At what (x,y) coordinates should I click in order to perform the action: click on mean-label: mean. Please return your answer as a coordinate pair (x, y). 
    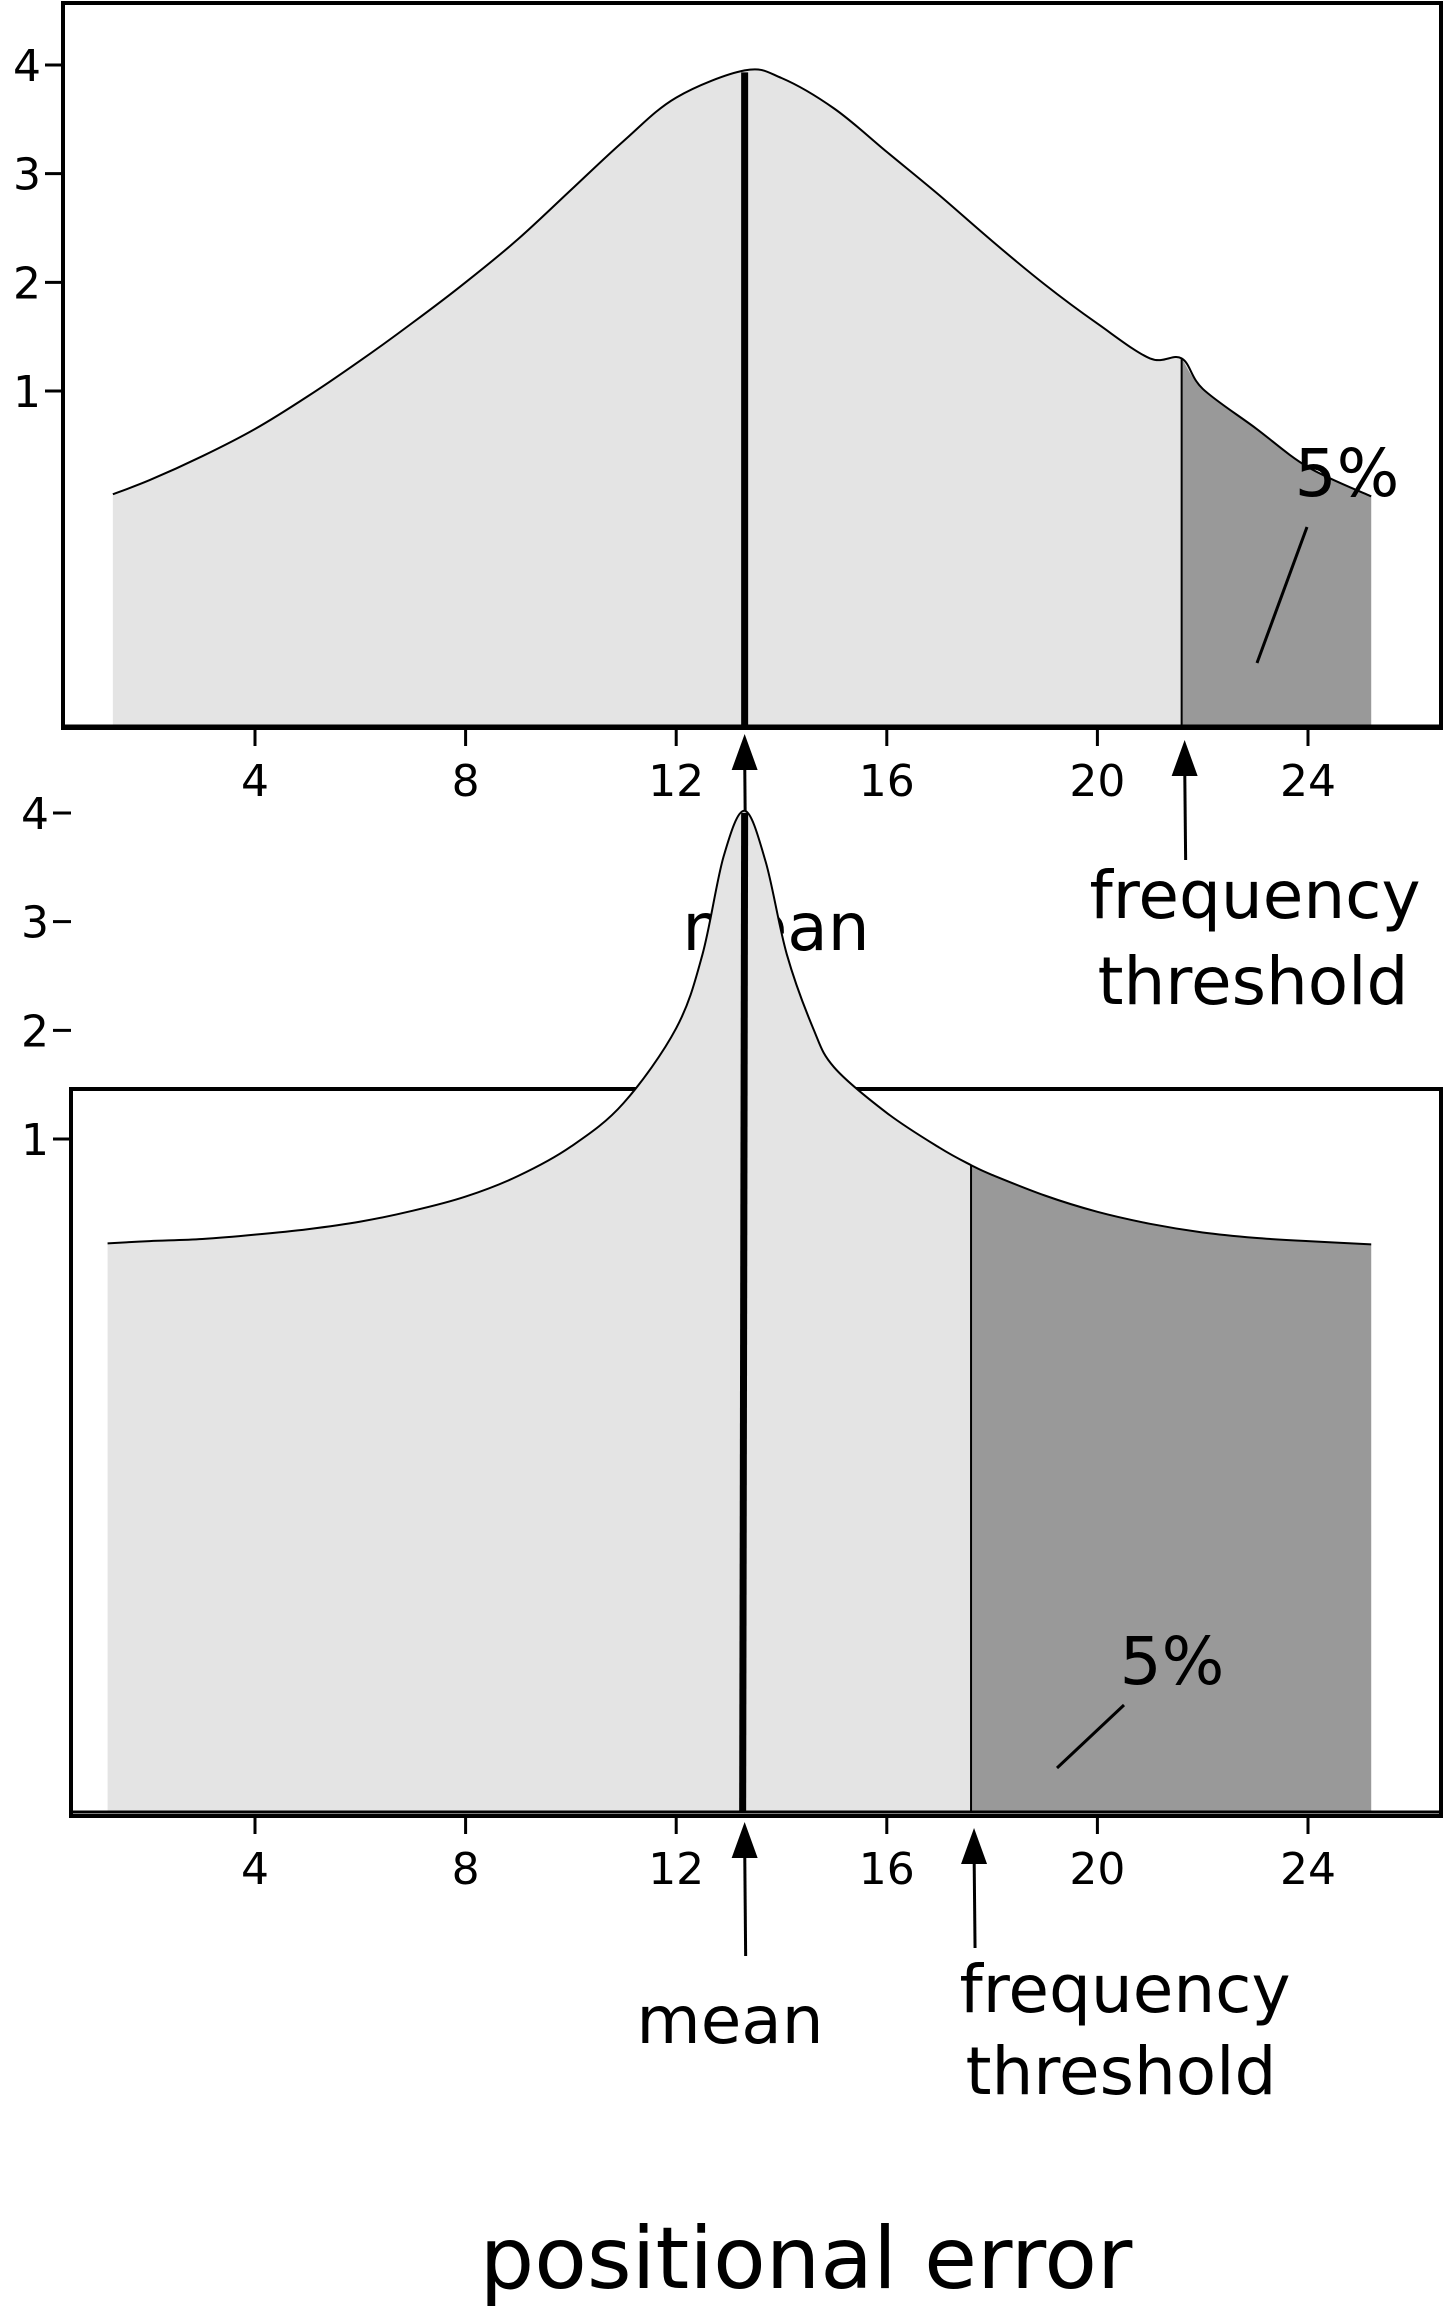
    Looking at the image, I should click on (729, 2020).